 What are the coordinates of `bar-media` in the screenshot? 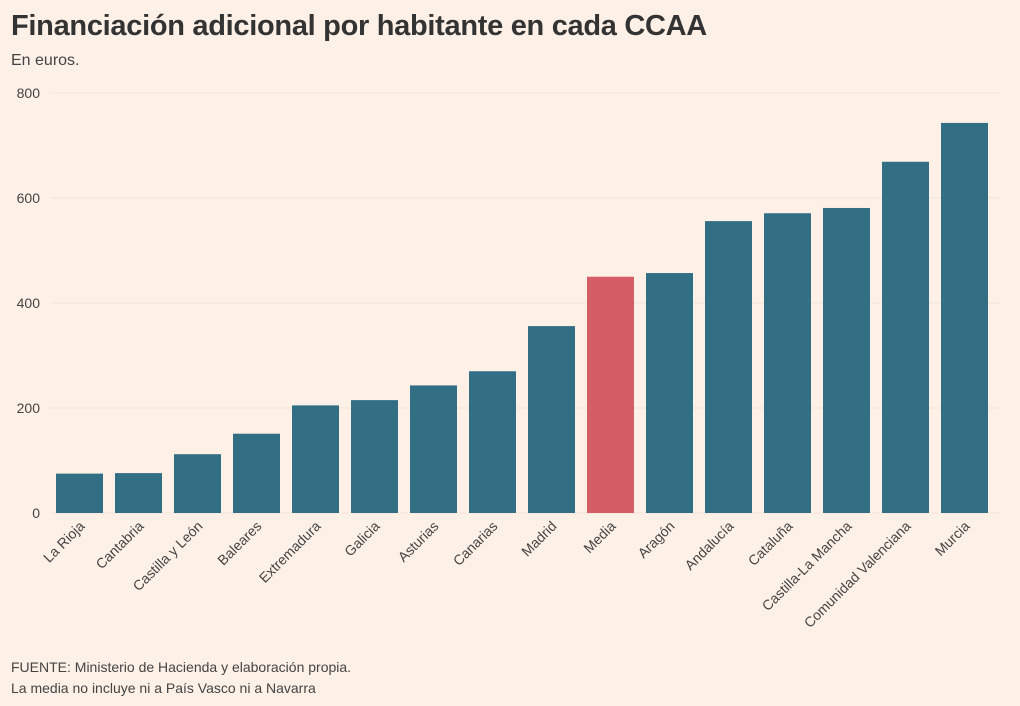 It's located at (610, 394).